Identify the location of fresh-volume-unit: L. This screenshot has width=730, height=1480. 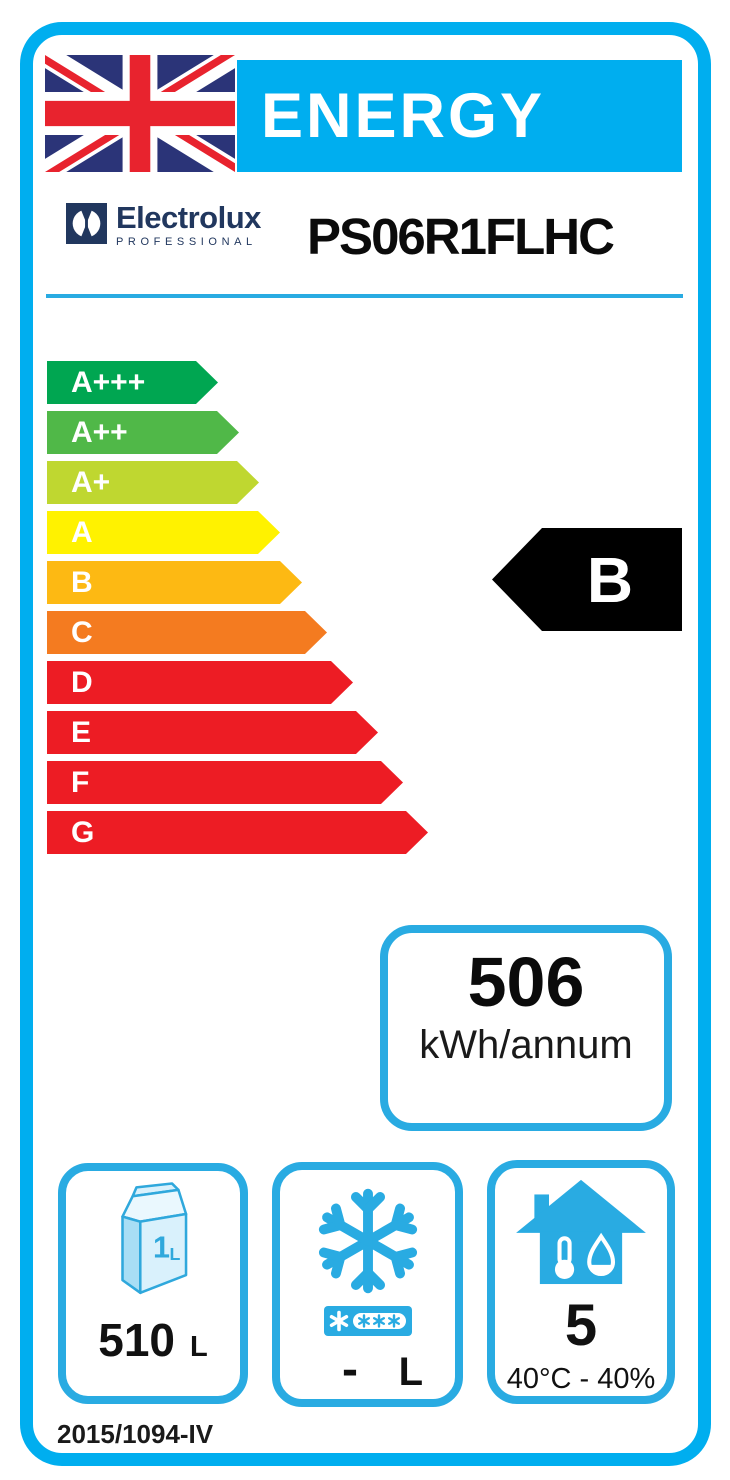
(199, 1347).